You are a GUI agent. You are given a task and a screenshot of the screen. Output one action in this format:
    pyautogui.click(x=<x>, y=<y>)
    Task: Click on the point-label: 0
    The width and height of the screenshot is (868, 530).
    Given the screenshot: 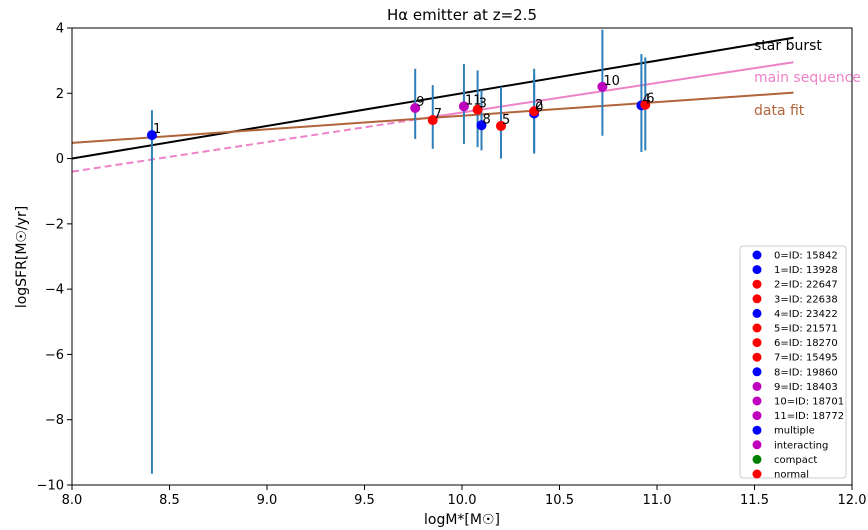 What is the action you would take?
    pyautogui.click(x=539, y=108)
    